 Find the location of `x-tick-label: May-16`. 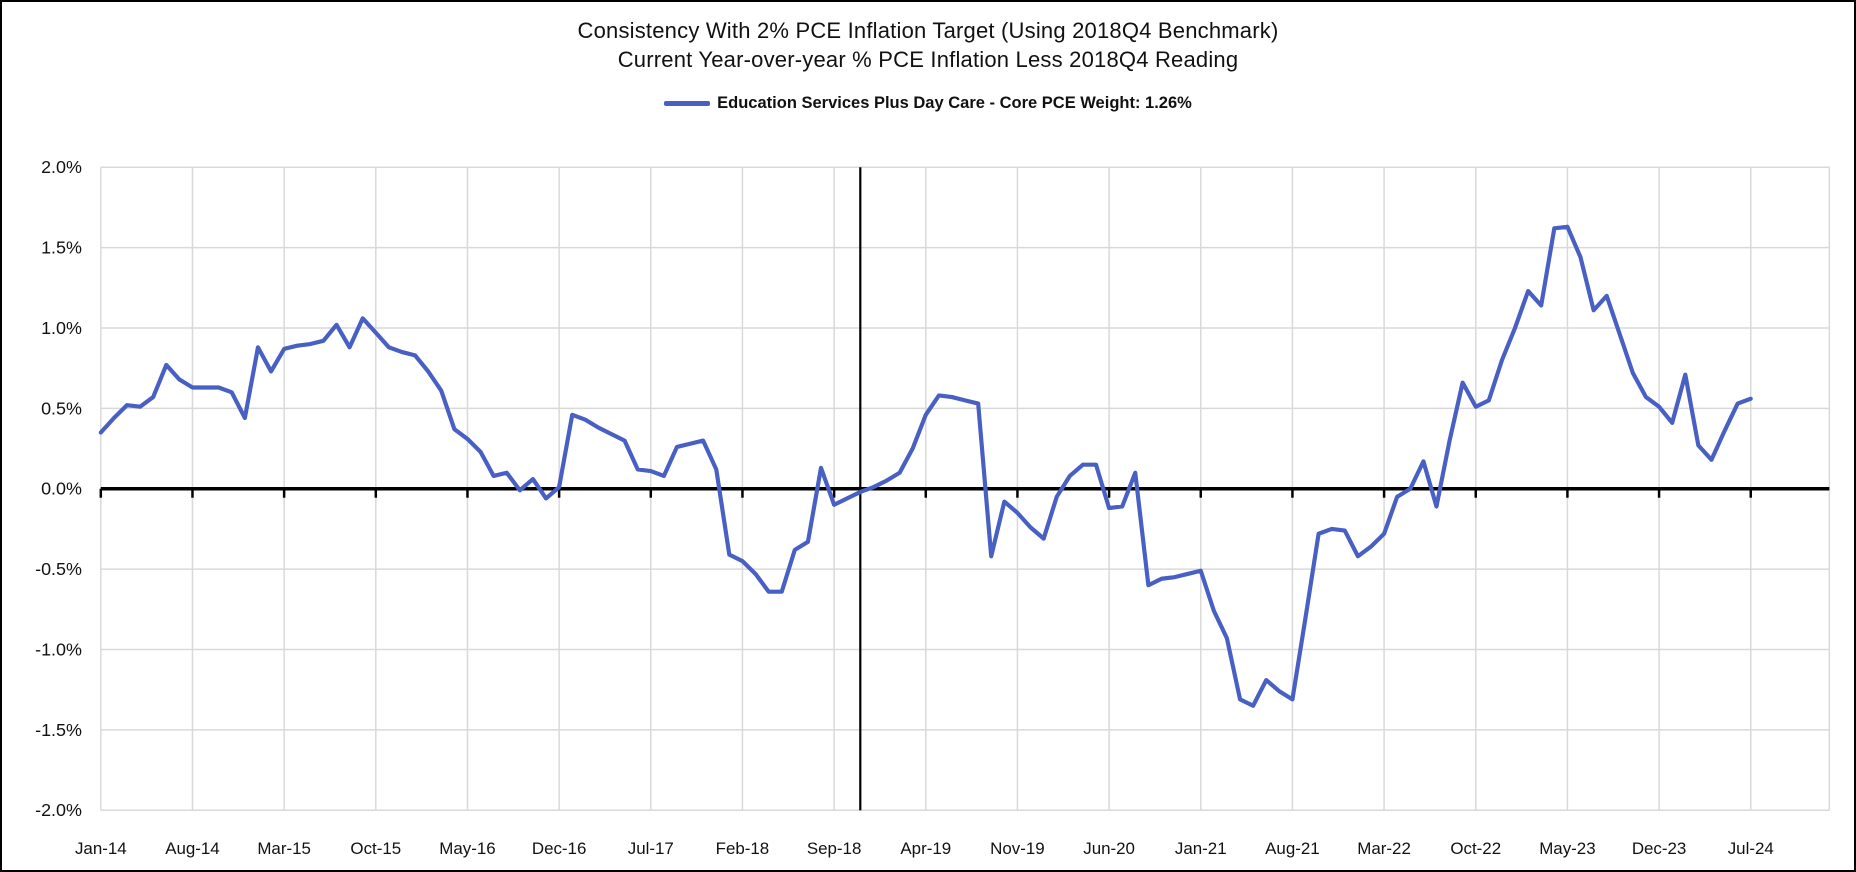

x-tick-label: May-16 is located at coordinates (467, 848).